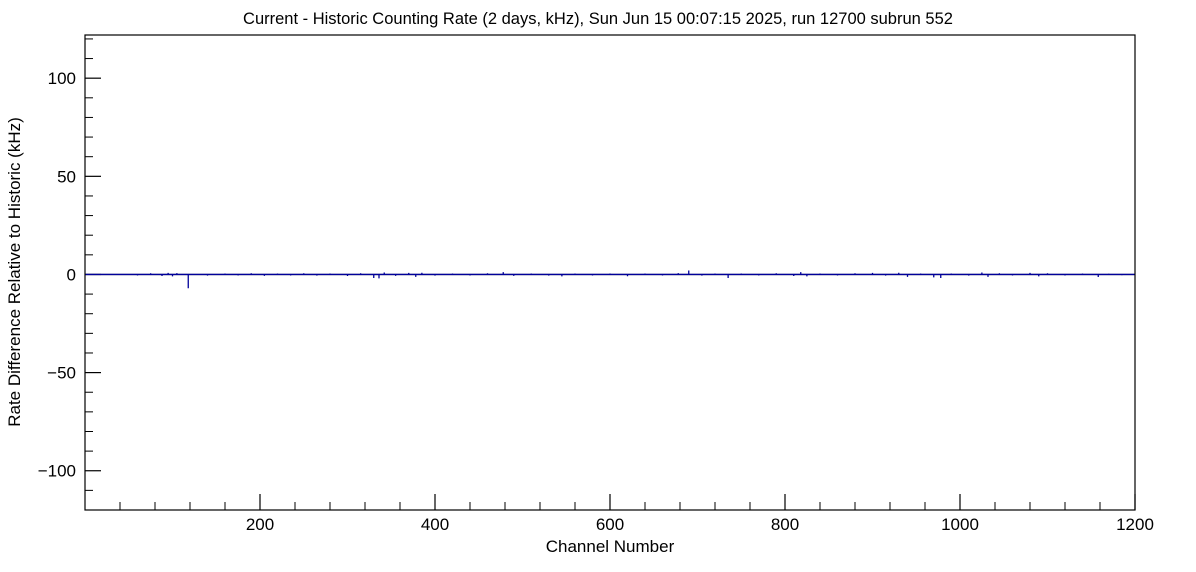  Describe the element at coordinates (71, 274) in the screenshot. I see `y-tick-label: 0` at that location.